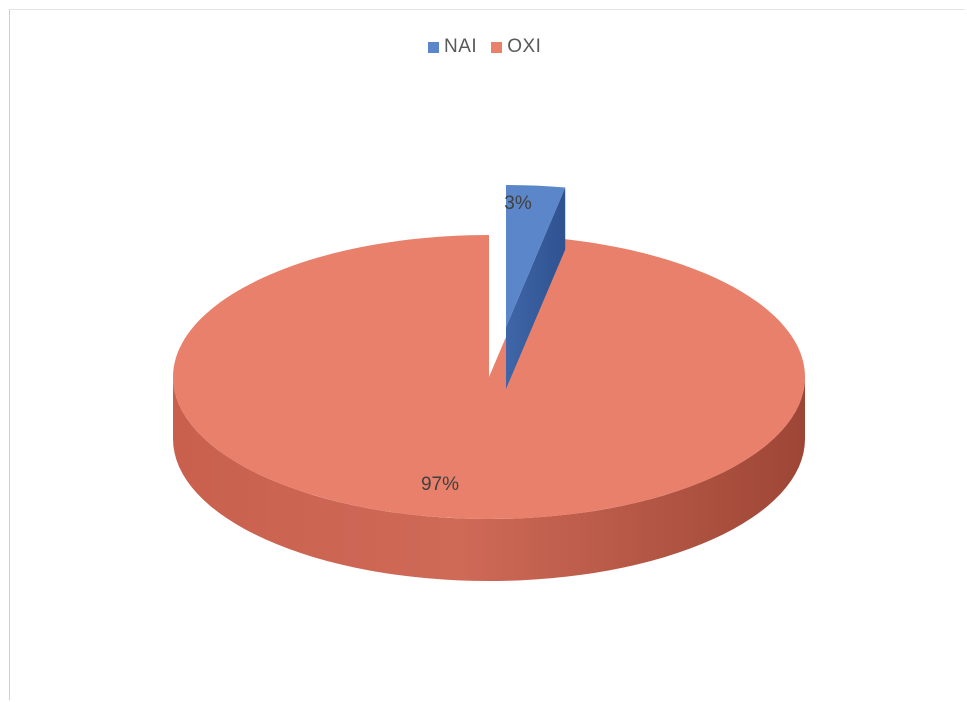  Describe the element at coordinates (524, 46) in the screenshot. I see `legend-label-oxi: OXI` at that location.